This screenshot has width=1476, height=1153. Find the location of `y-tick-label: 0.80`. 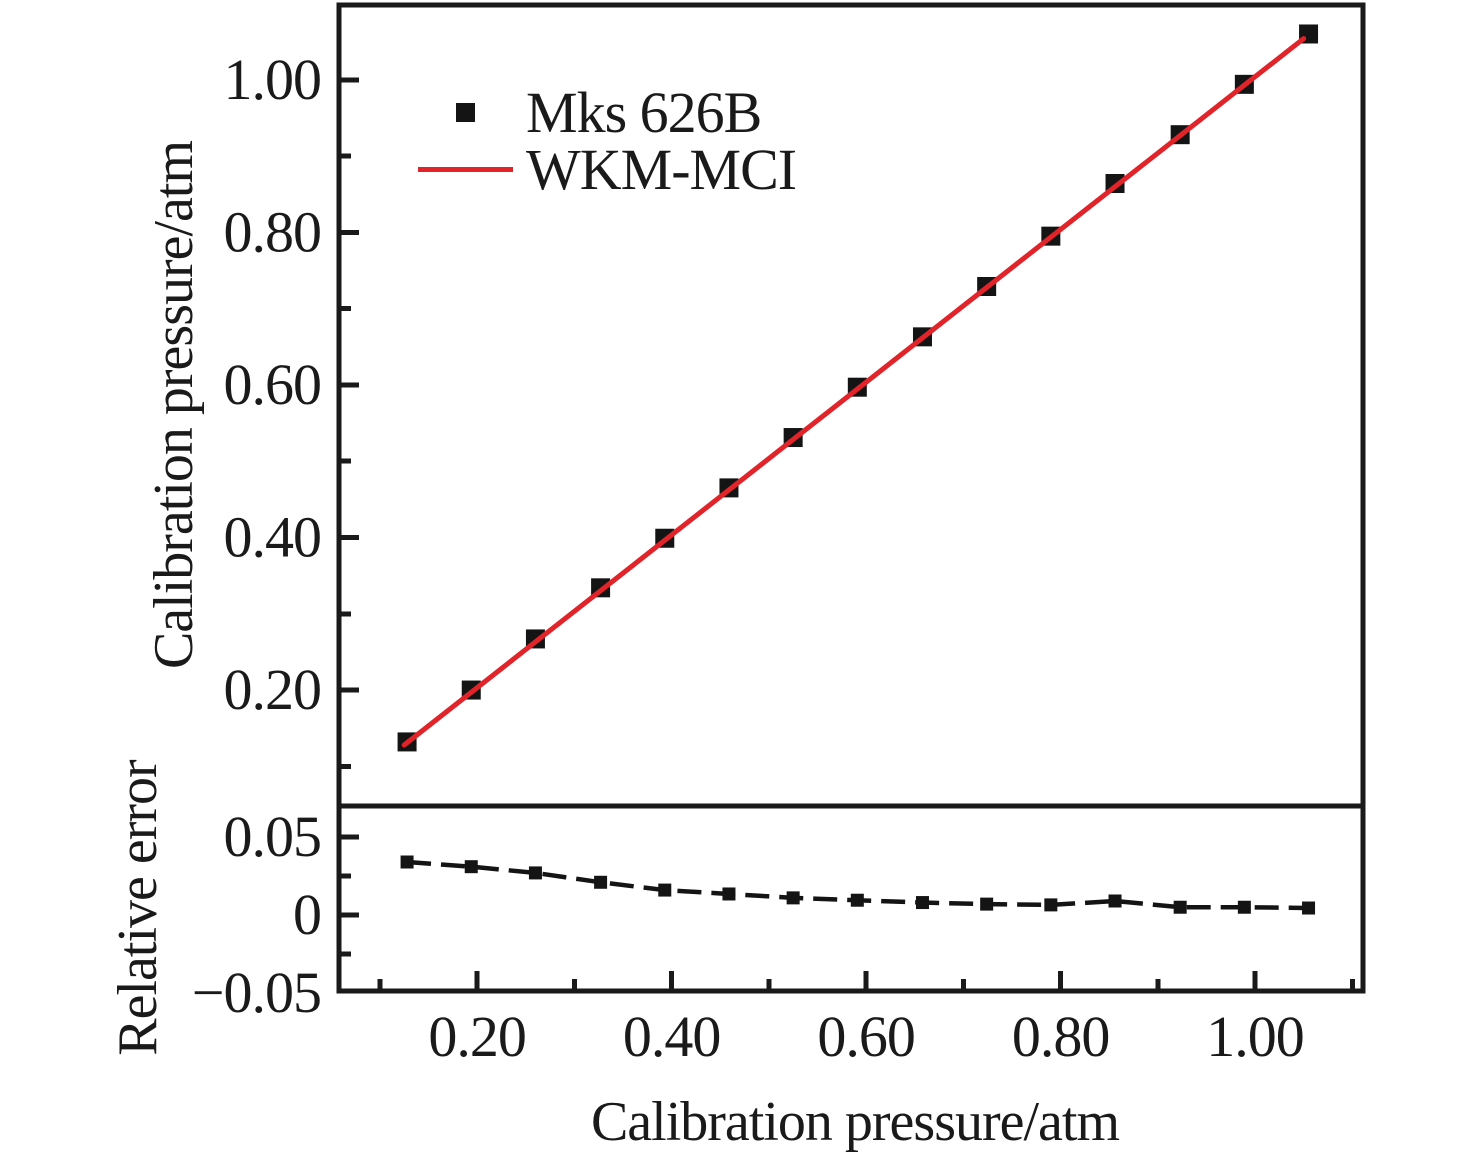

y-tick-label: 0.80 is located at coordinates (273, 231).